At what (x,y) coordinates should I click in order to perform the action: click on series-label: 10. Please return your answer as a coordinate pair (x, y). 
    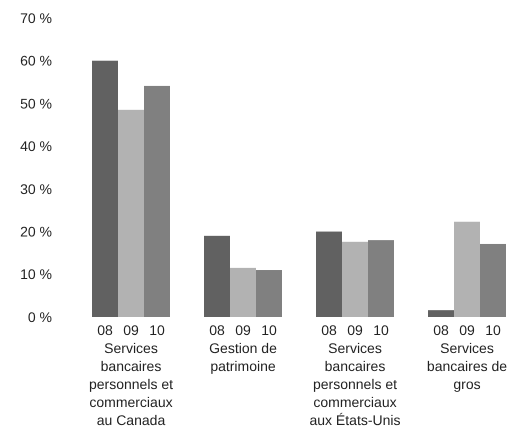
    Looking at the image, I should click on (157, 330).